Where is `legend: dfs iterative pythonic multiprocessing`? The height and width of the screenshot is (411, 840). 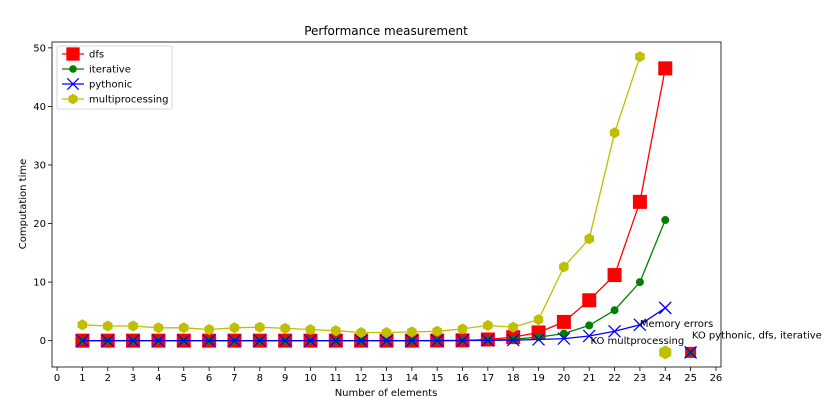
legend: dfs iterative pythonic multiprocessing is located at coordinates (114, 77).